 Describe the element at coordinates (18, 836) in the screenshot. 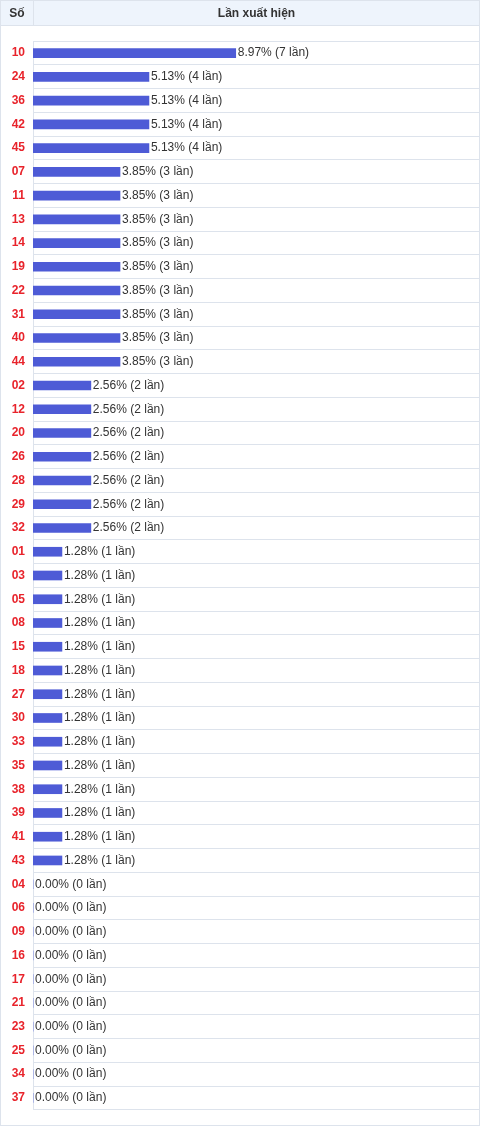

I see `y-tick-label: 41` at that location.